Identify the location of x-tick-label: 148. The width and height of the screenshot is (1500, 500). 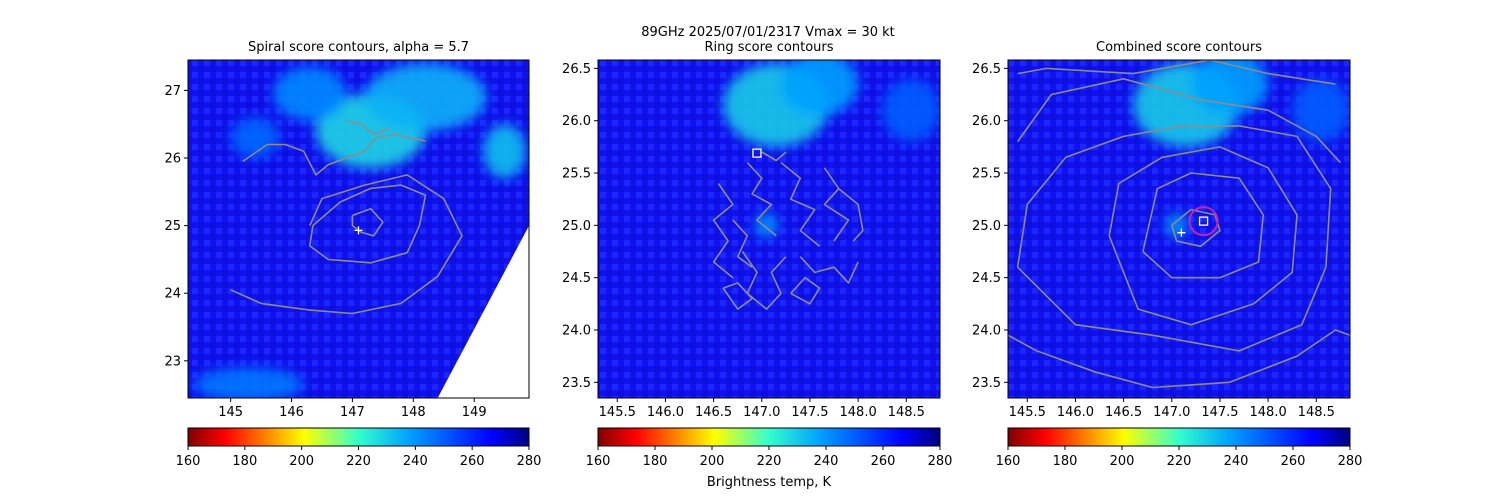
(413, 412).